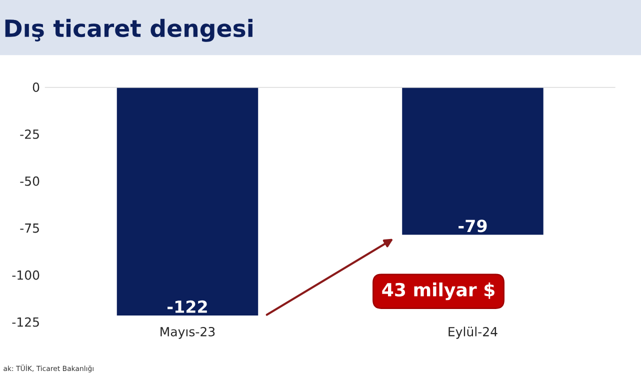 The height and width of the screenshot is (380, 641). What do you see at coordinates (36, 87) in the screenshot?
I see `y-tick-label: 0` at bounding box center [36, 87].